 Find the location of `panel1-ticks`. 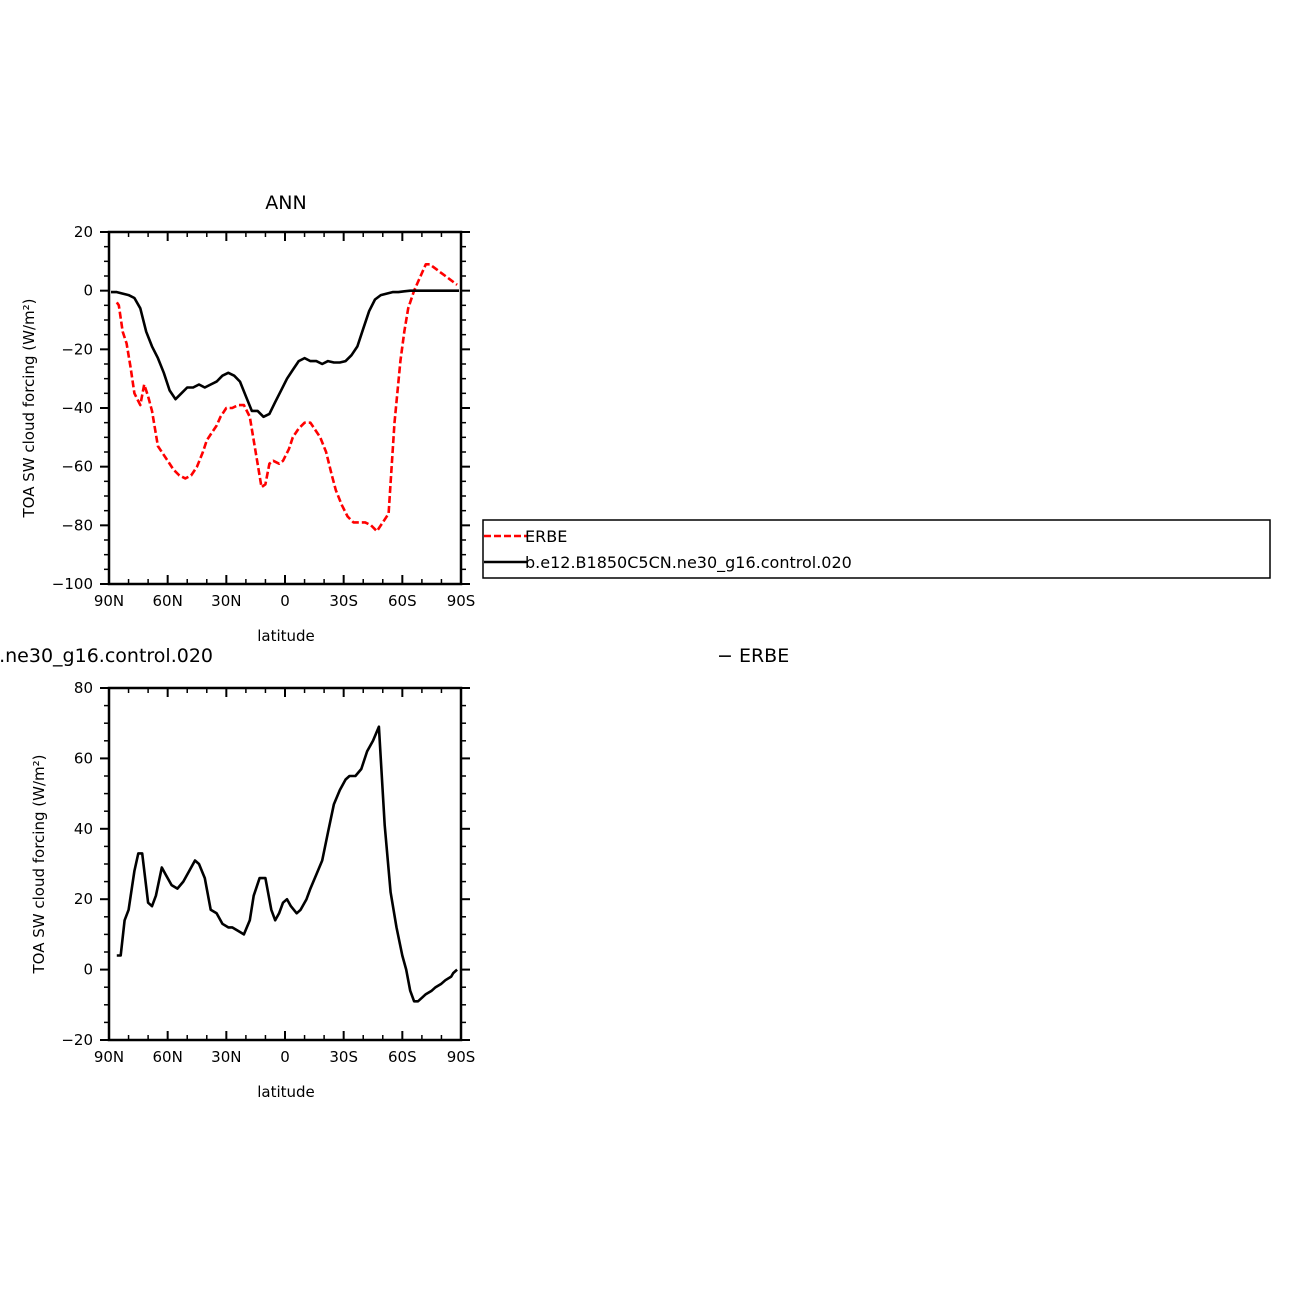

panel1-ticks is located at coordinates (285, 408).